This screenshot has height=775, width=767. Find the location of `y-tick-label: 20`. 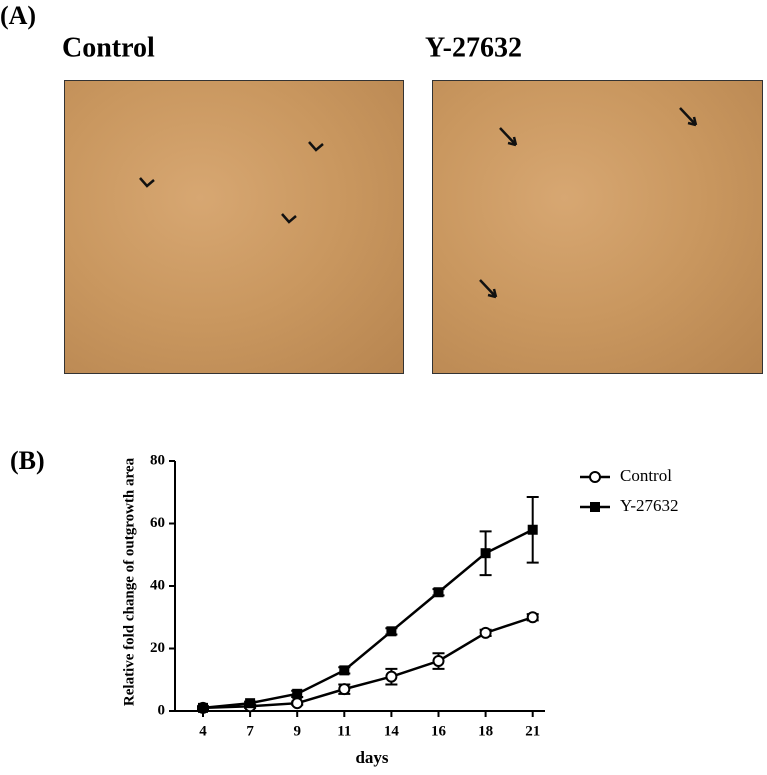

y-tick-label: 20 is located at coordinates (157, 648).